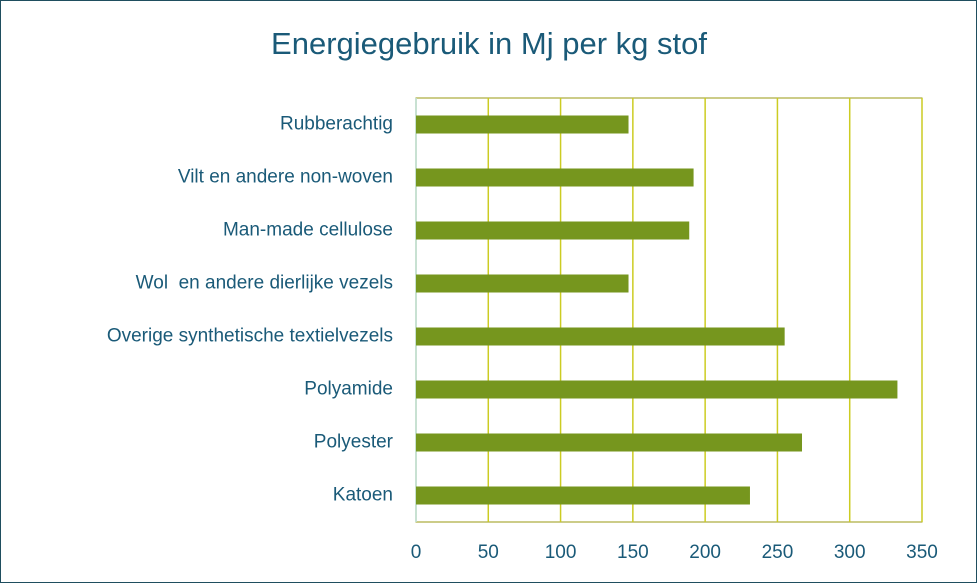 This screenshot has width=977, height=583. I want to click on x-tick-label: 250, so click(778, 552).